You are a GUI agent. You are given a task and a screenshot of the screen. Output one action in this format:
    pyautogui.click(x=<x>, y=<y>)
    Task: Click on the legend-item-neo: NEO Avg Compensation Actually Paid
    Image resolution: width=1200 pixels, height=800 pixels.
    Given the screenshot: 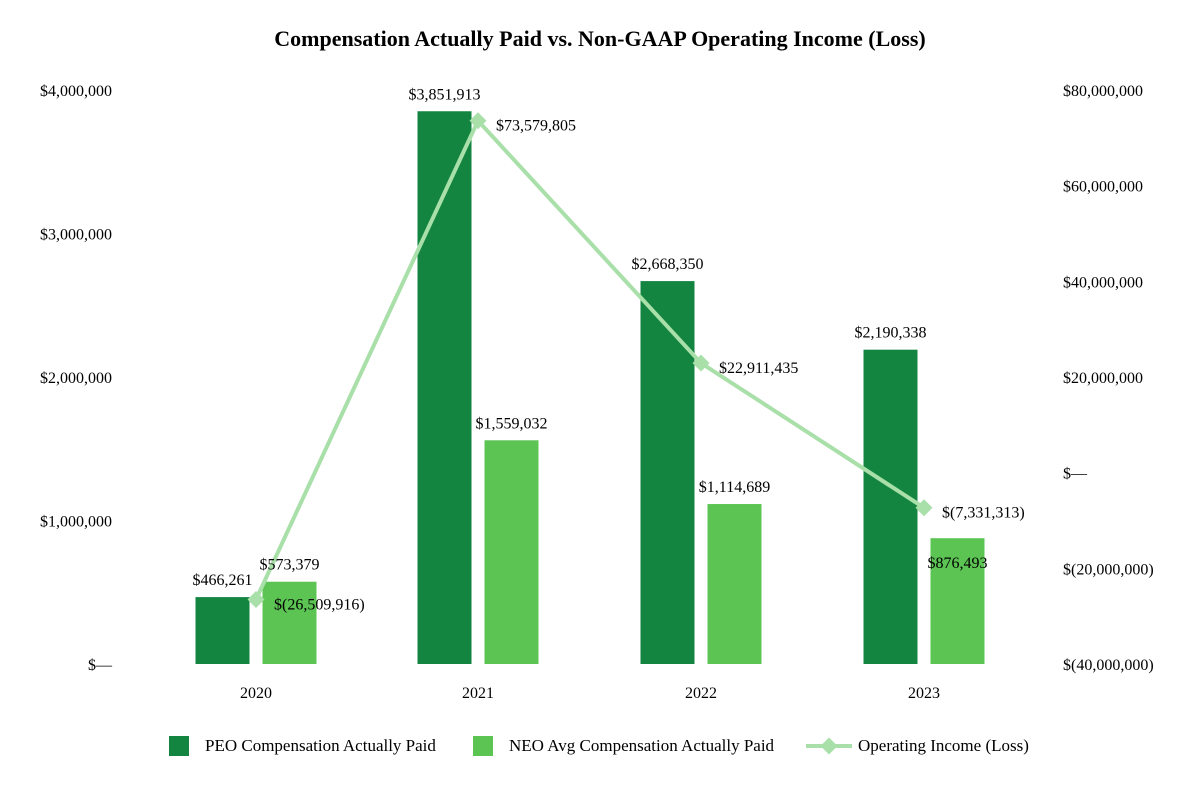 What is the action you would take?
    pyautogui.click(x=623, y=746)
    